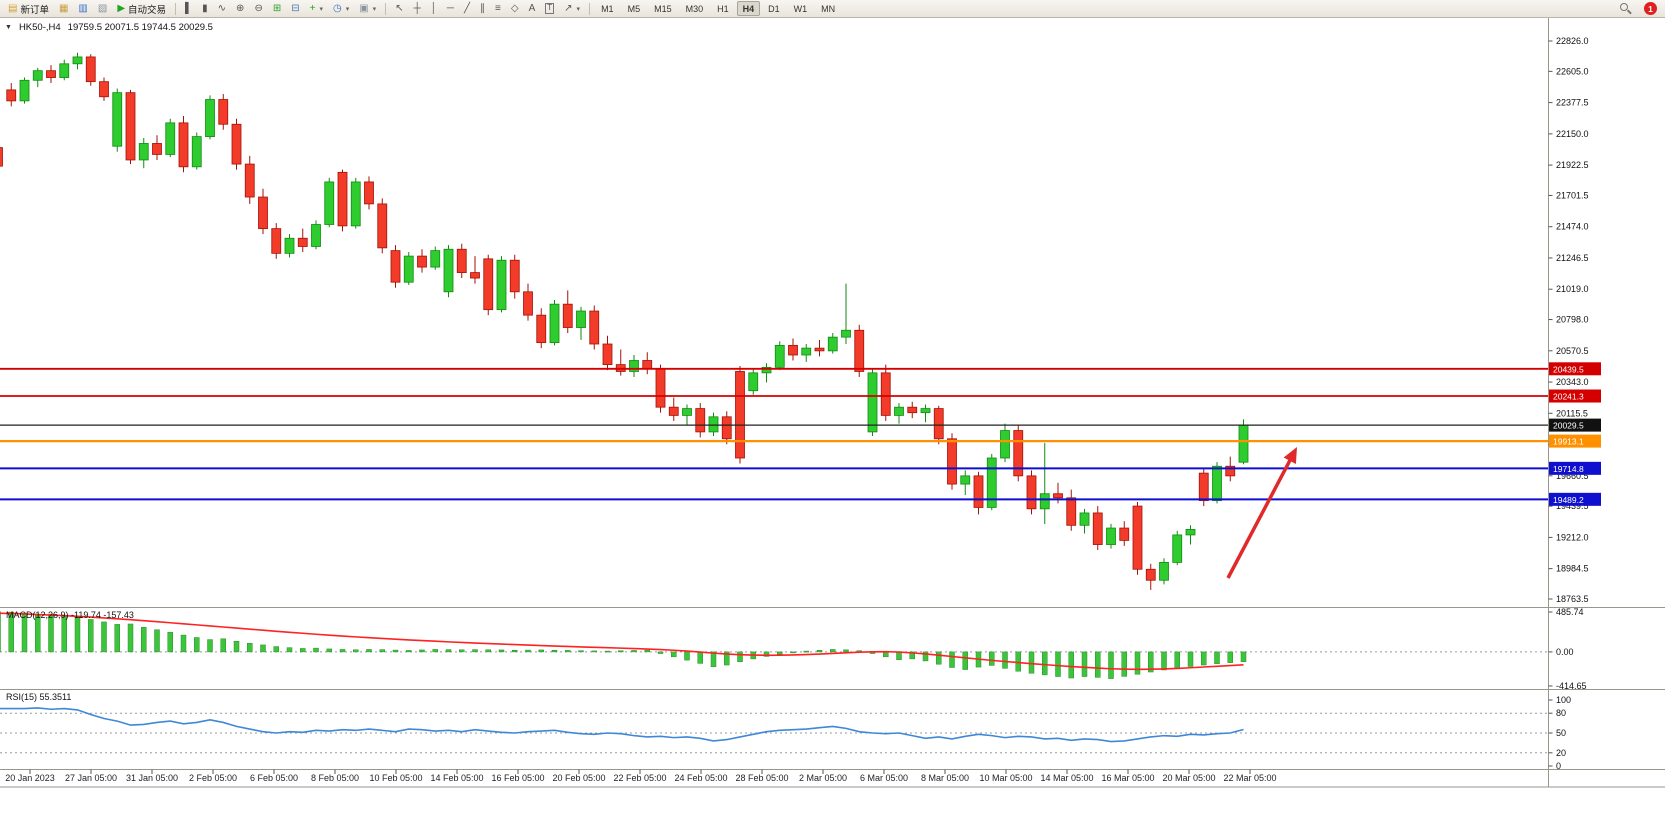 This screenshot has width=1665, height=839. I want to click on symbol-period-label: HK50-,H4, so click(39, 27).